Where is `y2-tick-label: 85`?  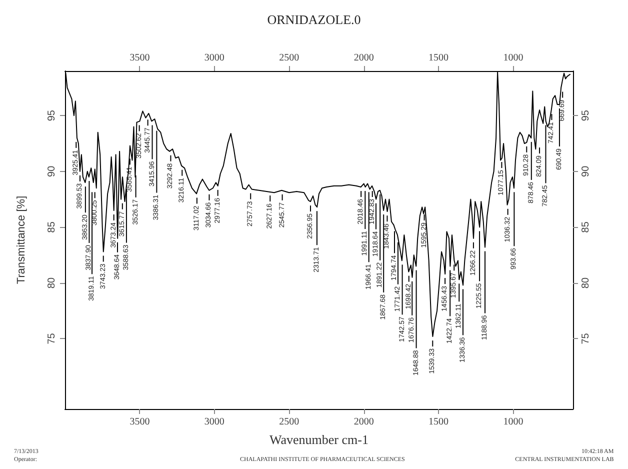 y2-tick-label: 85 is located at coordinates (586, 227).